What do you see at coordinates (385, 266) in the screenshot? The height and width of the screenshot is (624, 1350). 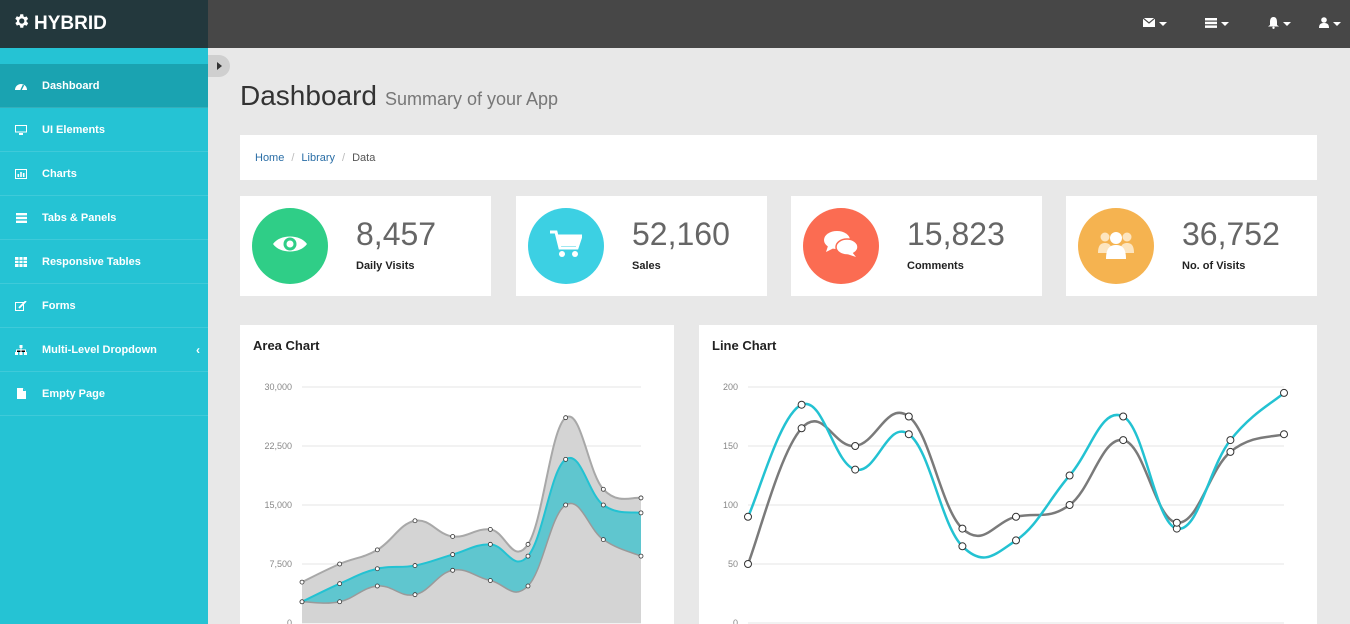 I see `stat-label: Daily Visits` at bounding box center [385, 266].